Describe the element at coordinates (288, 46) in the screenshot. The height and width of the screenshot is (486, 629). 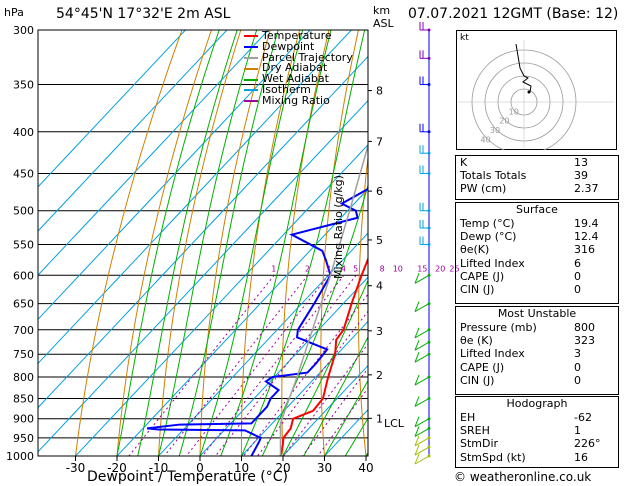
I see `legend-label: Dewpoint` at that location.